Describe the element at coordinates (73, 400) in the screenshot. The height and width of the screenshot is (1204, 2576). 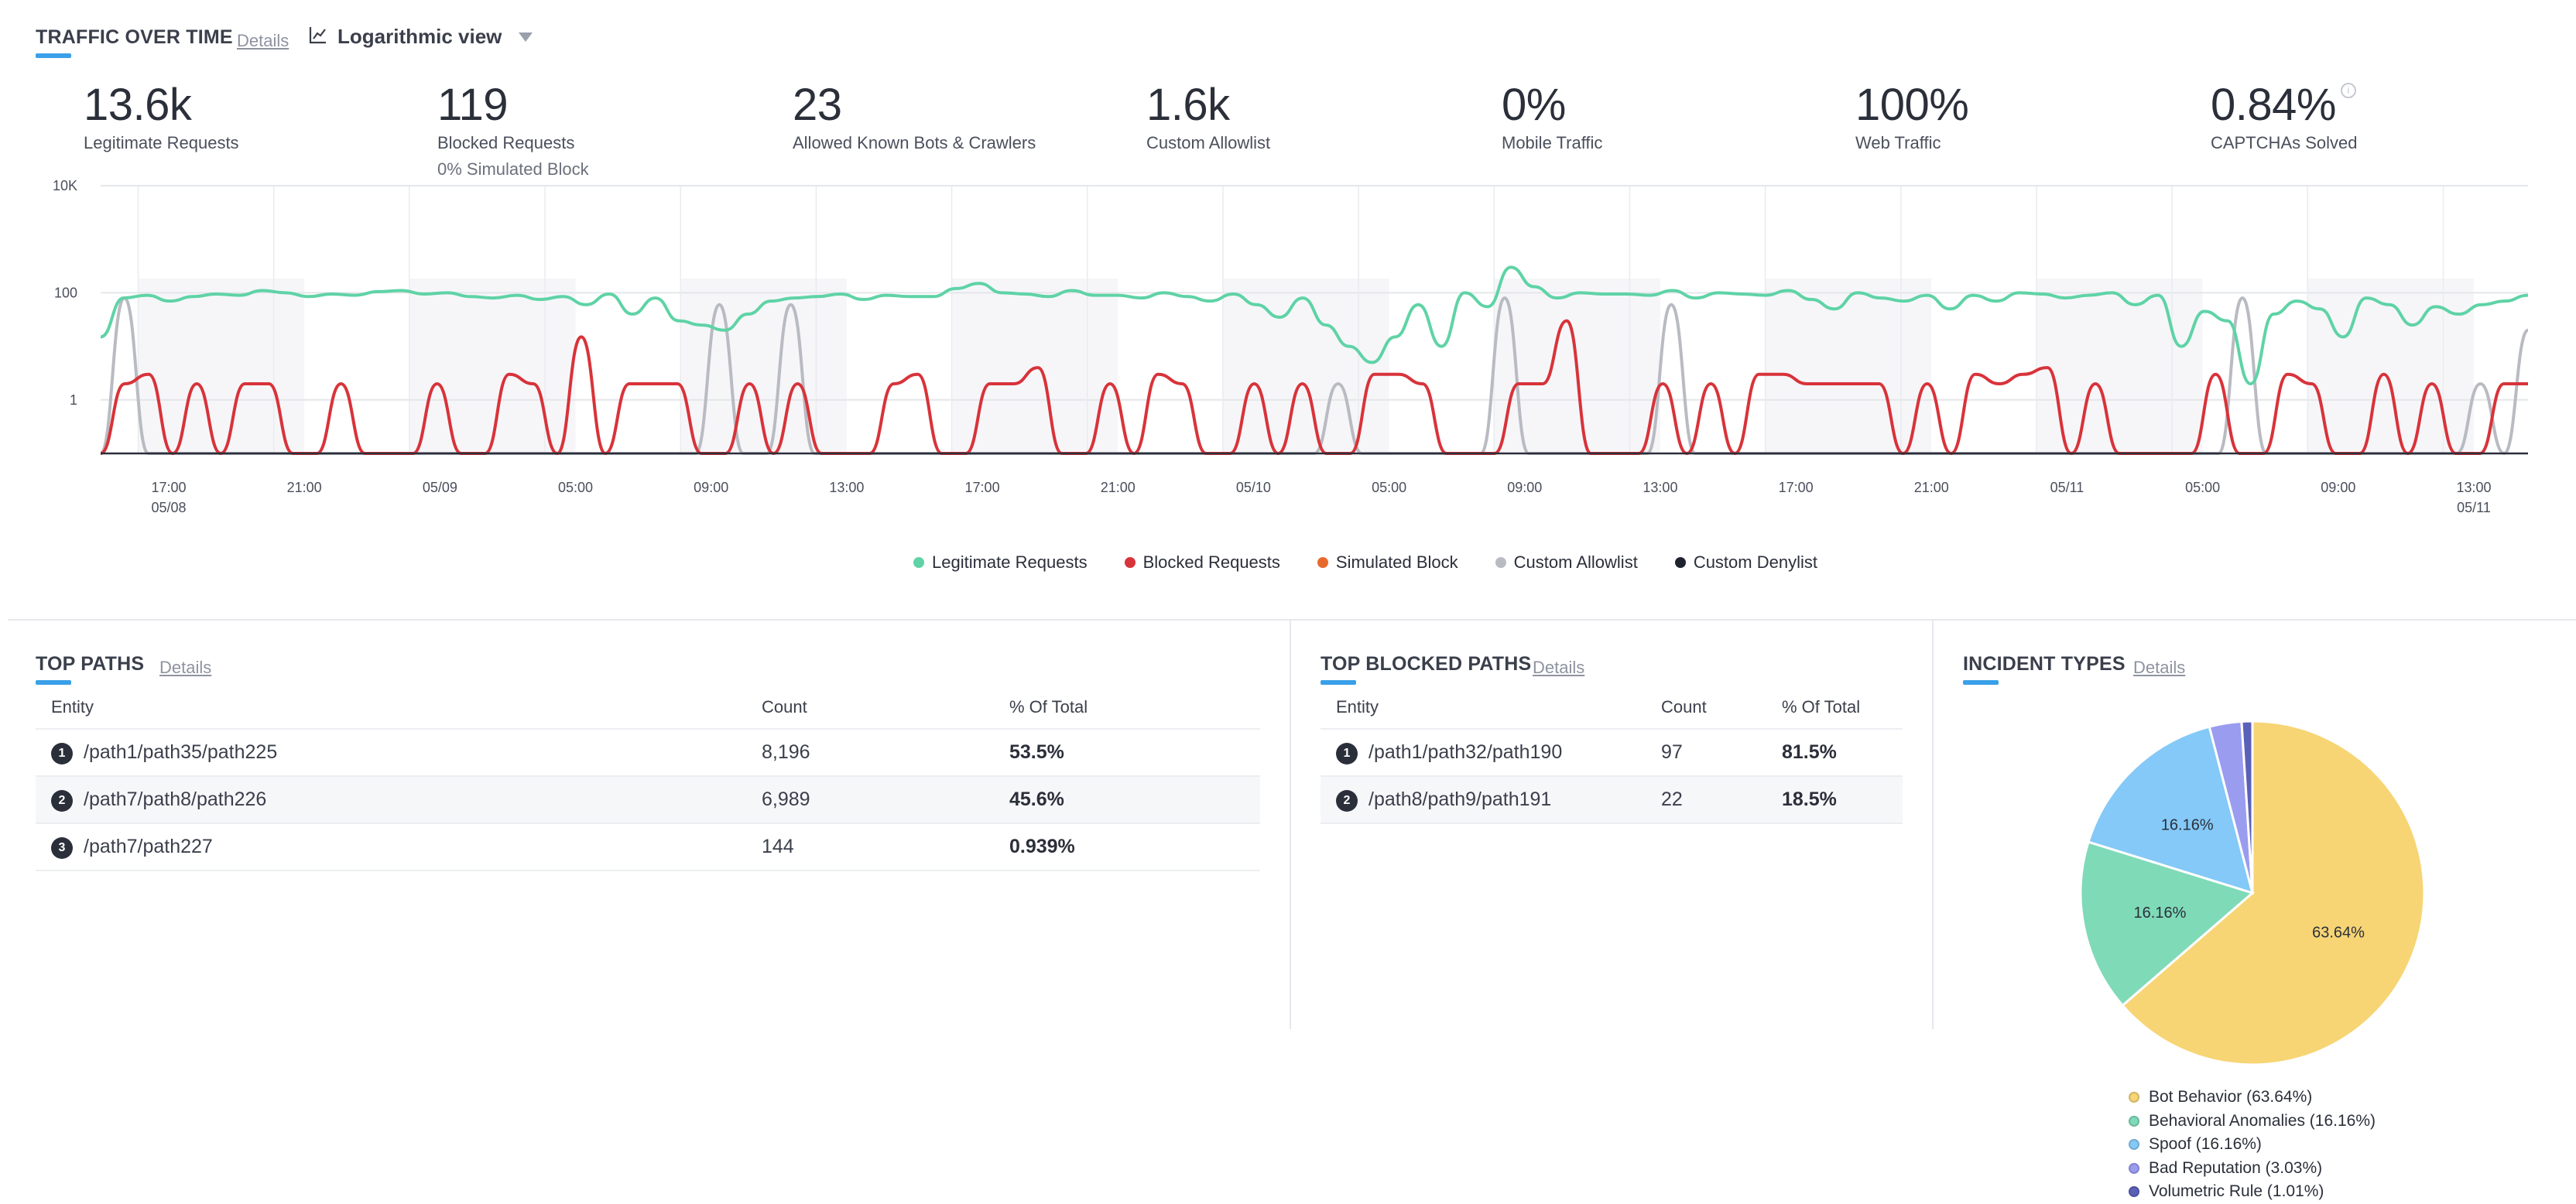
I see `y-tick-label: 1` at that location.